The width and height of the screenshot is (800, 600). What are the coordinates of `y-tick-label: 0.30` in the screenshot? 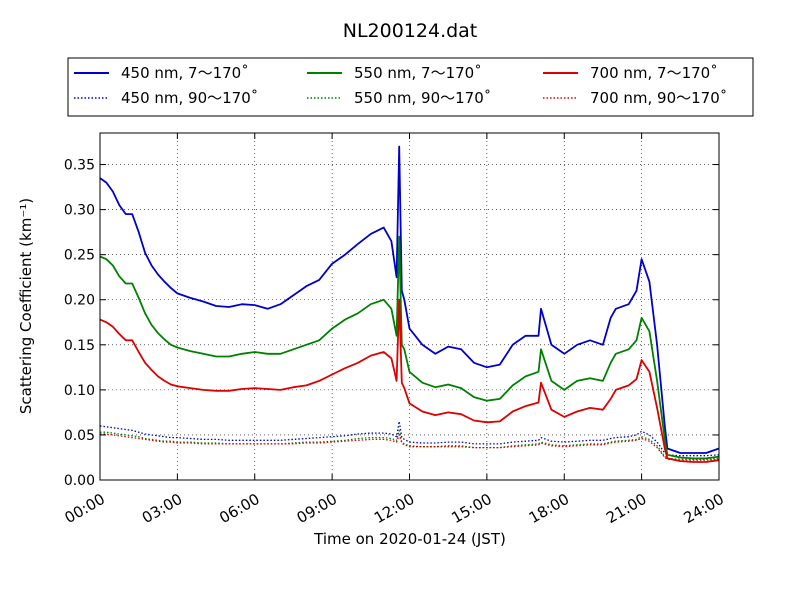 It's located at (79, 211).